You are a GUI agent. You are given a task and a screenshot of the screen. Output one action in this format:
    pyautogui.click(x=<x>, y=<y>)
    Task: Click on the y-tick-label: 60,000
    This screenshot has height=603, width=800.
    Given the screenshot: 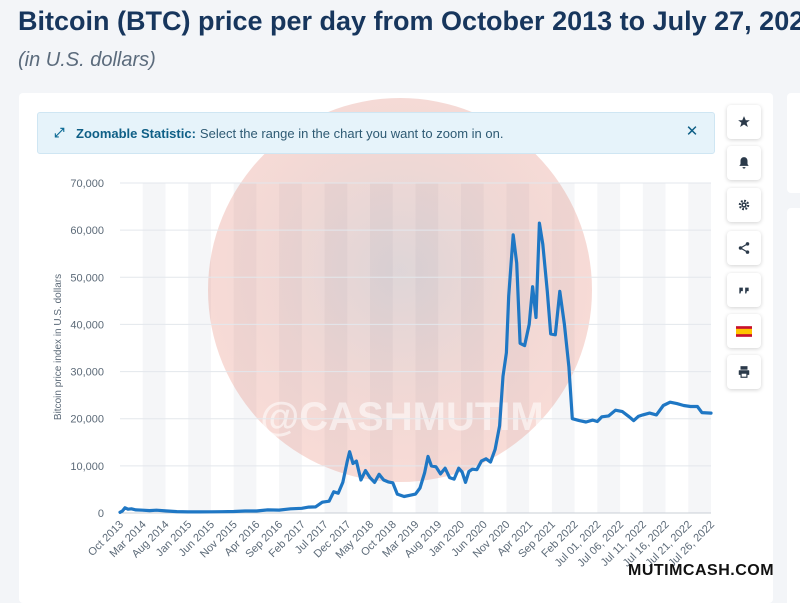 What is the action you would take?
    pyautogui.click(x=87, y=231)
    